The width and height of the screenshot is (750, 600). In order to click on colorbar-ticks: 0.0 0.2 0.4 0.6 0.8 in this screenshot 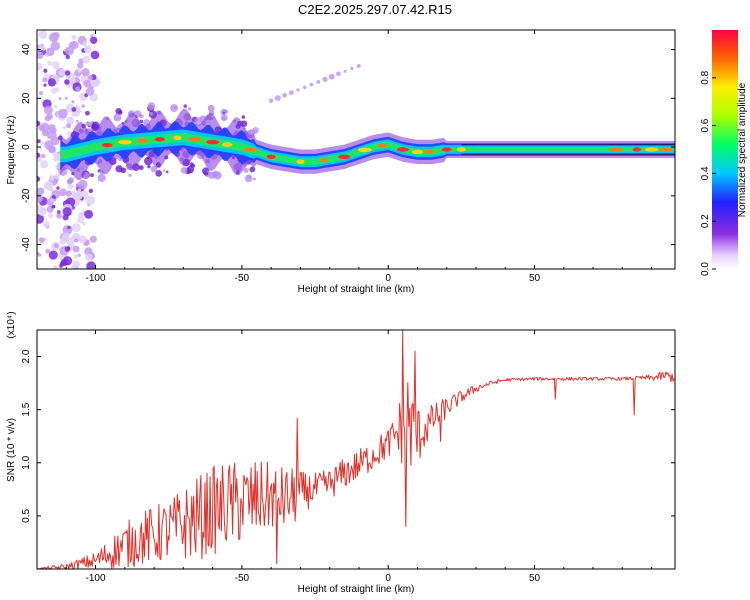, I will do `click(708, 173)`.